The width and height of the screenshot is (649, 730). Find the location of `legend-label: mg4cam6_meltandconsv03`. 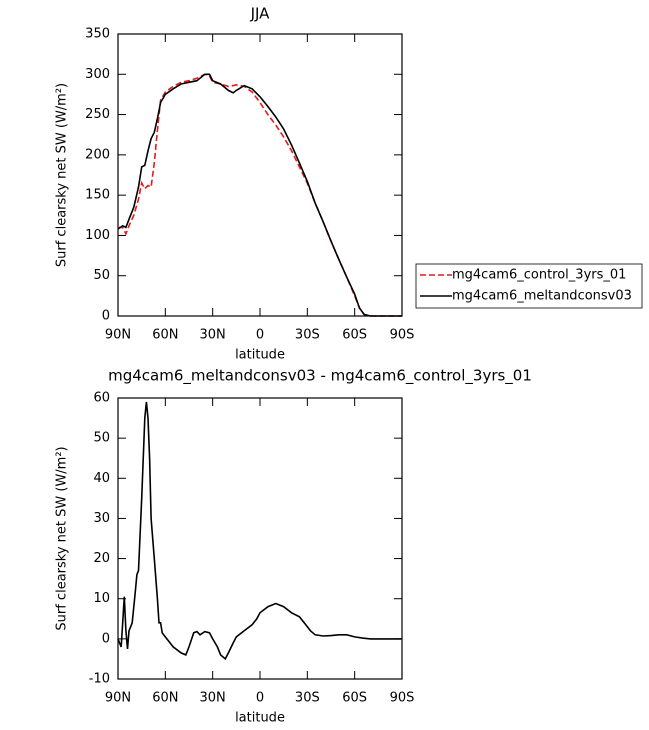

legend-label: mg4cam6_meltandconsv03 is located at coordinates (542, 296).